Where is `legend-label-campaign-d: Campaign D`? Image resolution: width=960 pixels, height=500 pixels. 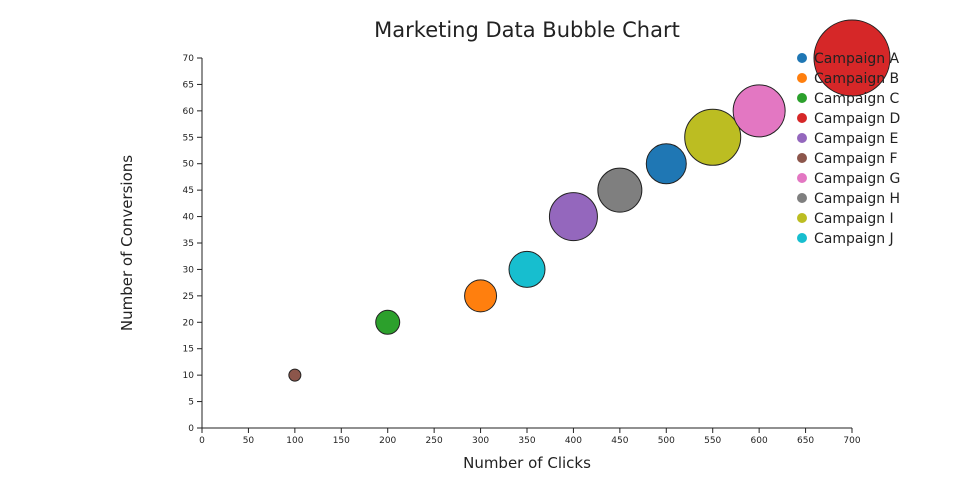 legend-label-campaign-d: Campaign D is located at coordinates (857, 119).